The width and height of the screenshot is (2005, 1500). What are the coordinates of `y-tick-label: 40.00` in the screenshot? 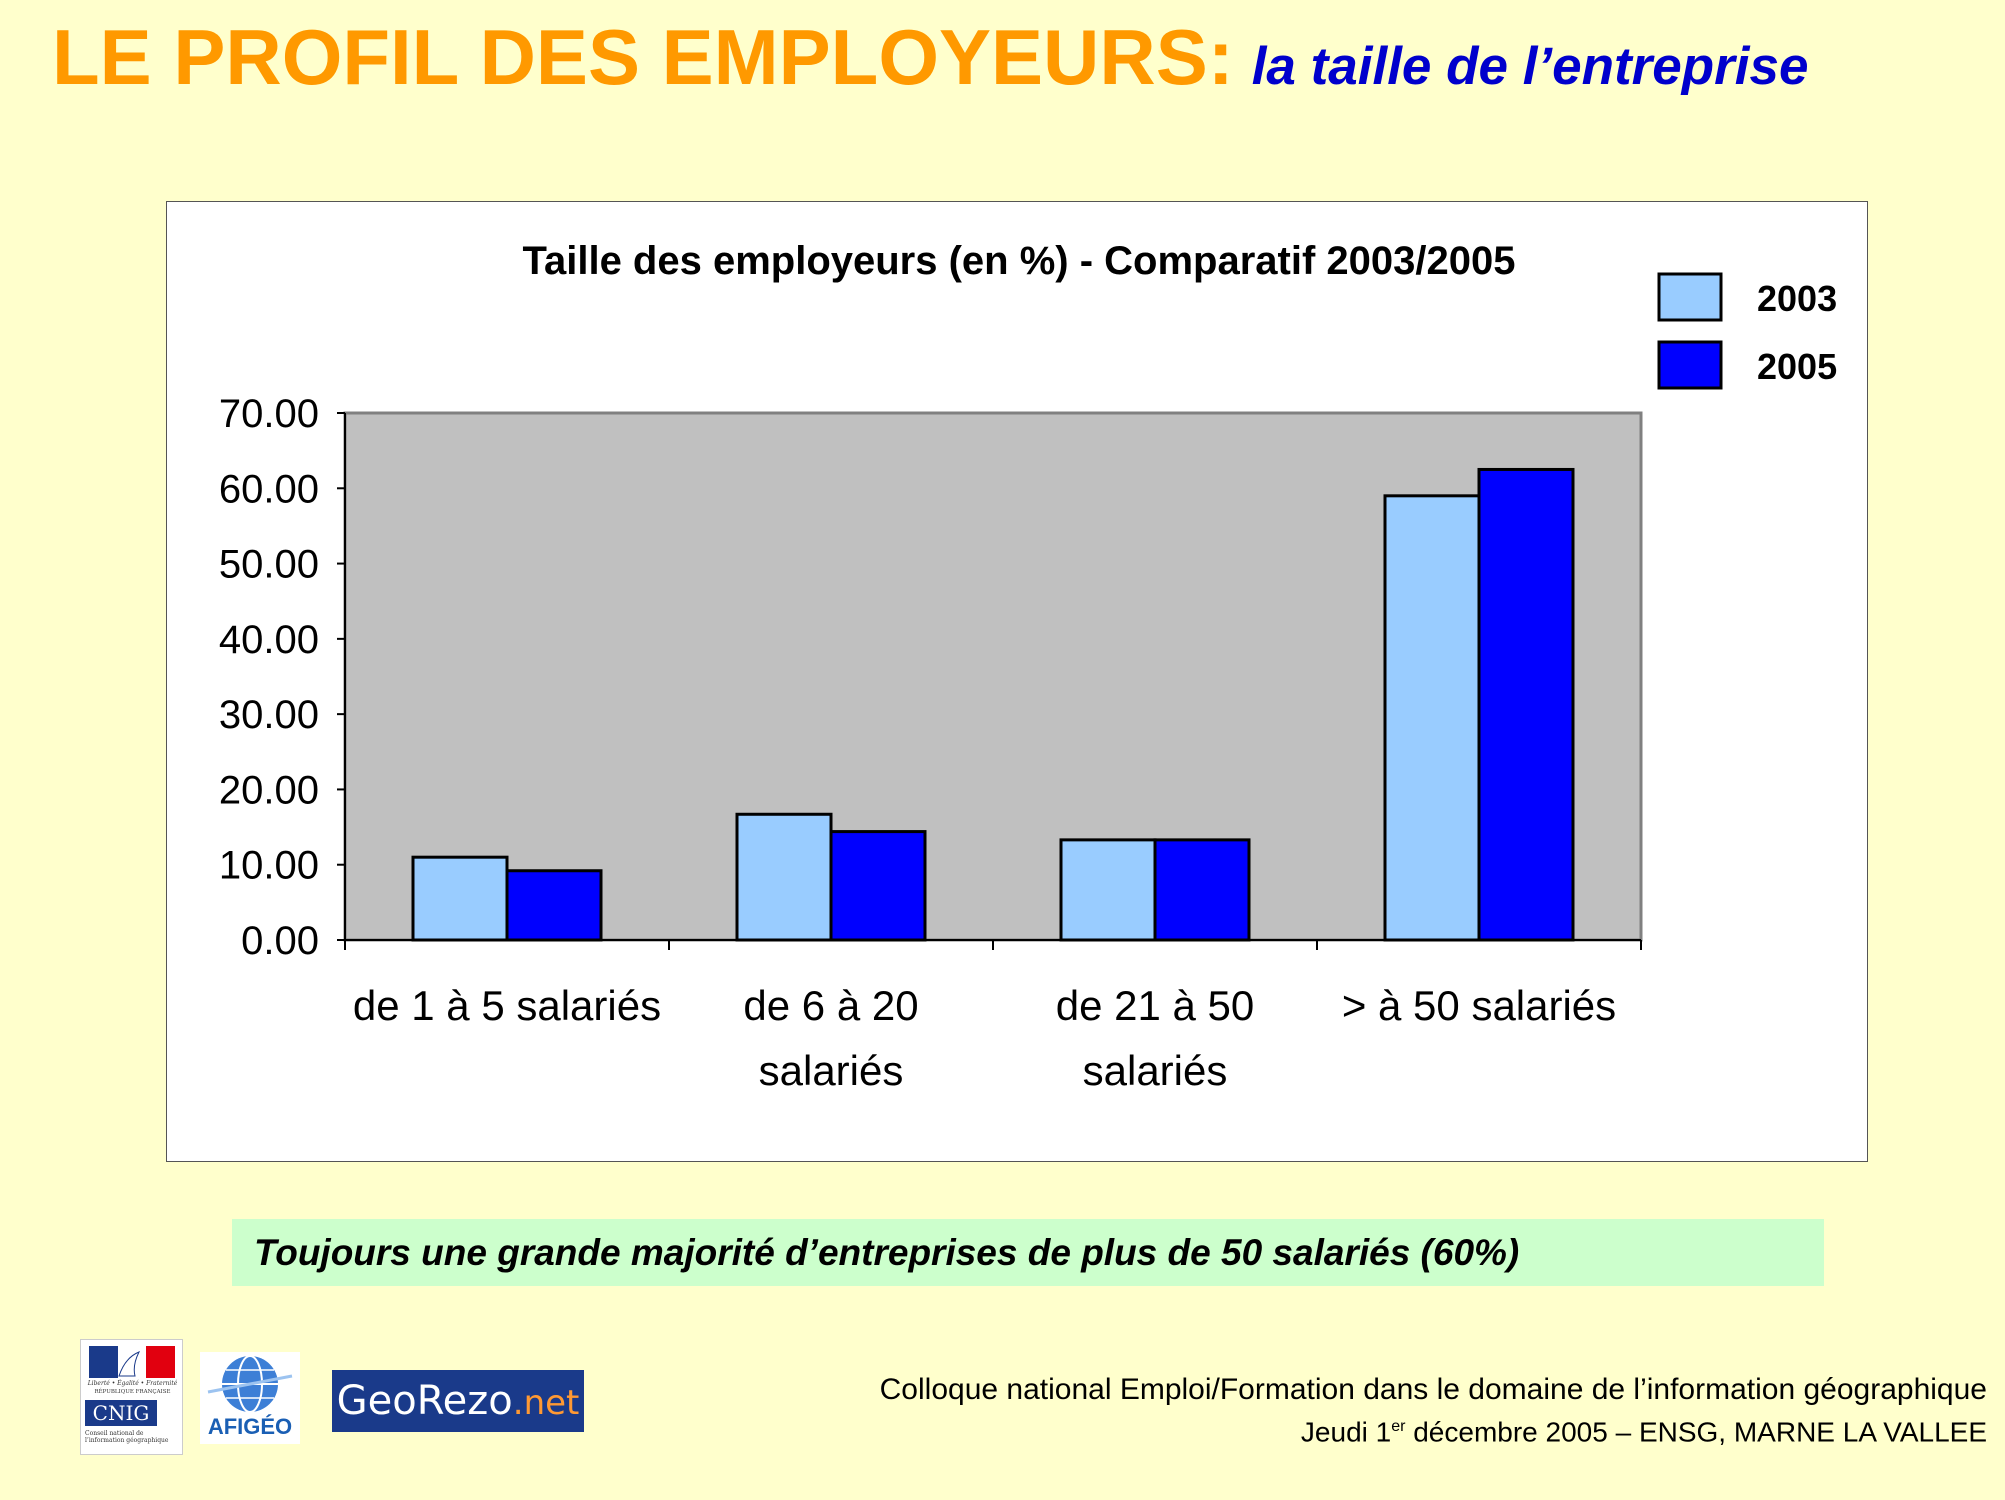 It's located at (269, 640).